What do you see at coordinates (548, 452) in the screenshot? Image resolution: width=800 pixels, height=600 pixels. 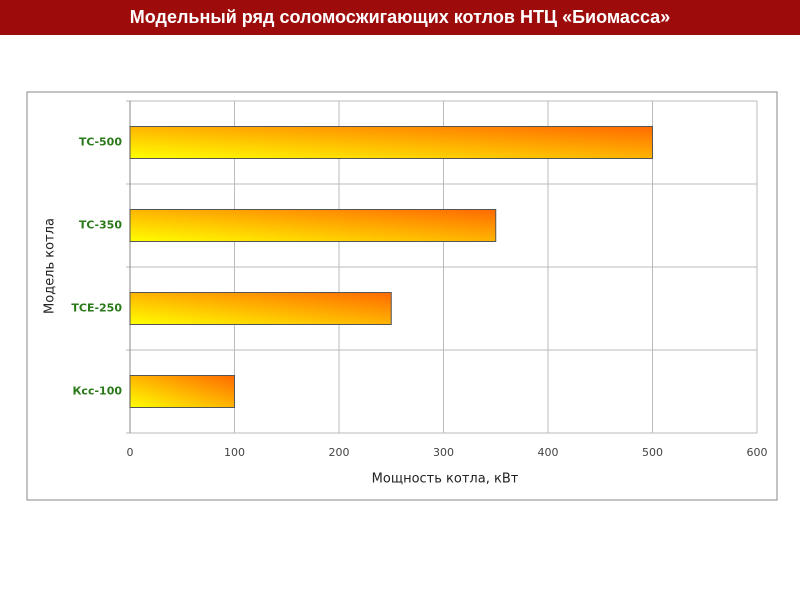 I see `x-tick-label: 400` at bounding box center [548, 452].